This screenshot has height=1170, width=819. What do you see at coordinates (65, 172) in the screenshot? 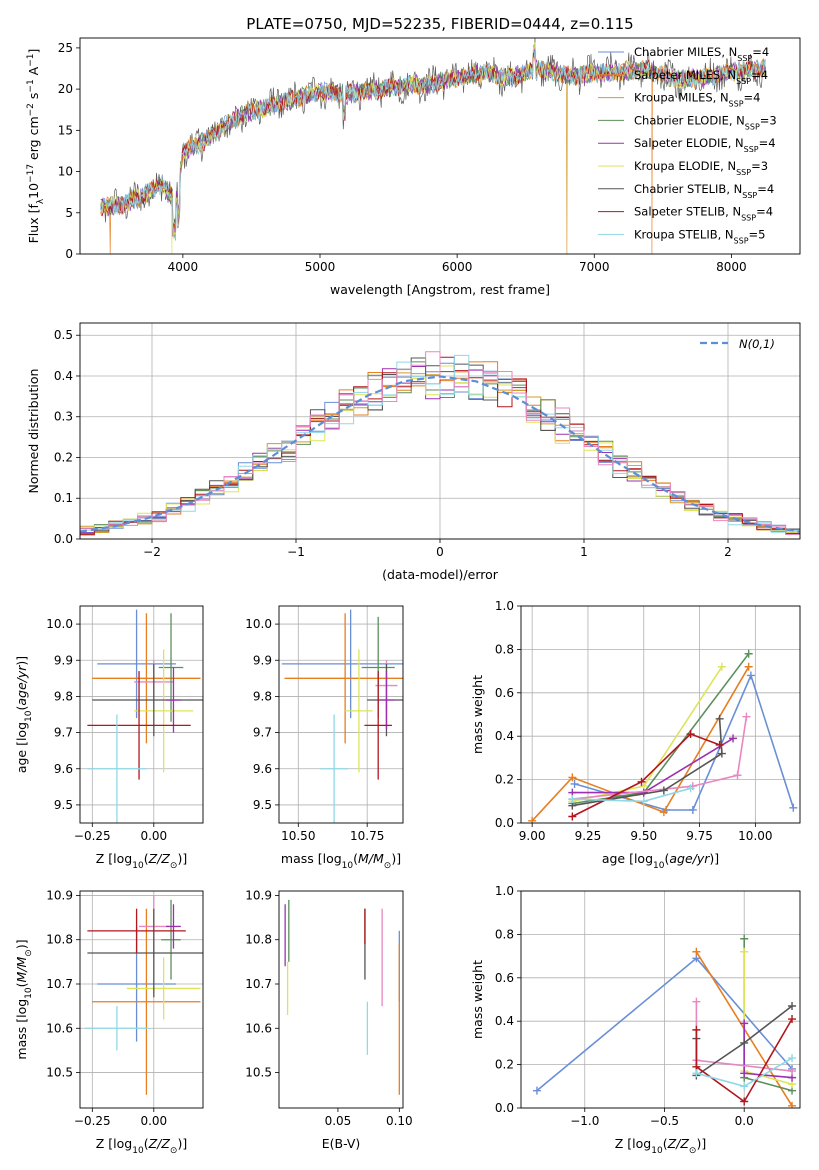
I see `y-tick-label: 10` at bounding box center [65, 172].